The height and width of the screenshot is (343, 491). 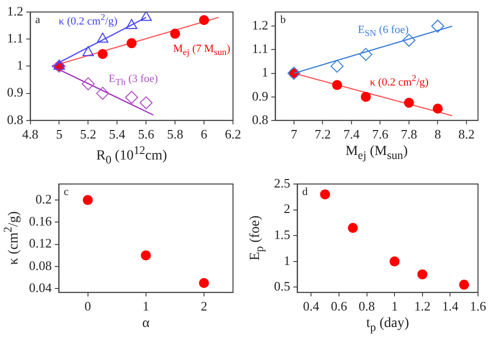 I want to click on y-tick-label: 0.5, so click(x=282, y=286).